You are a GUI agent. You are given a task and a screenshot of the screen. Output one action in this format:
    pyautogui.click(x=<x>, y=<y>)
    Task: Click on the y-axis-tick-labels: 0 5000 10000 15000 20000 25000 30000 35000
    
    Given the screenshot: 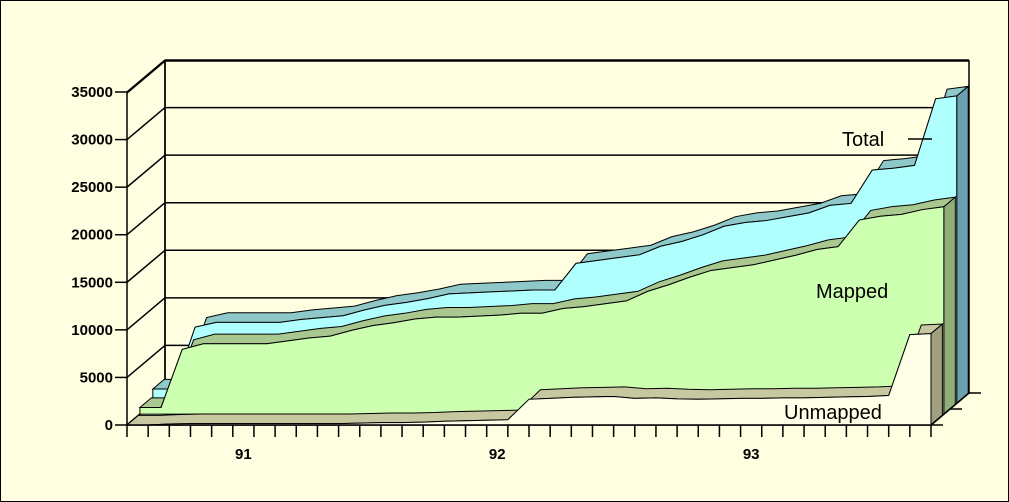 What is the action you would take?
    pyautogui.click(x=99, y=259)
    